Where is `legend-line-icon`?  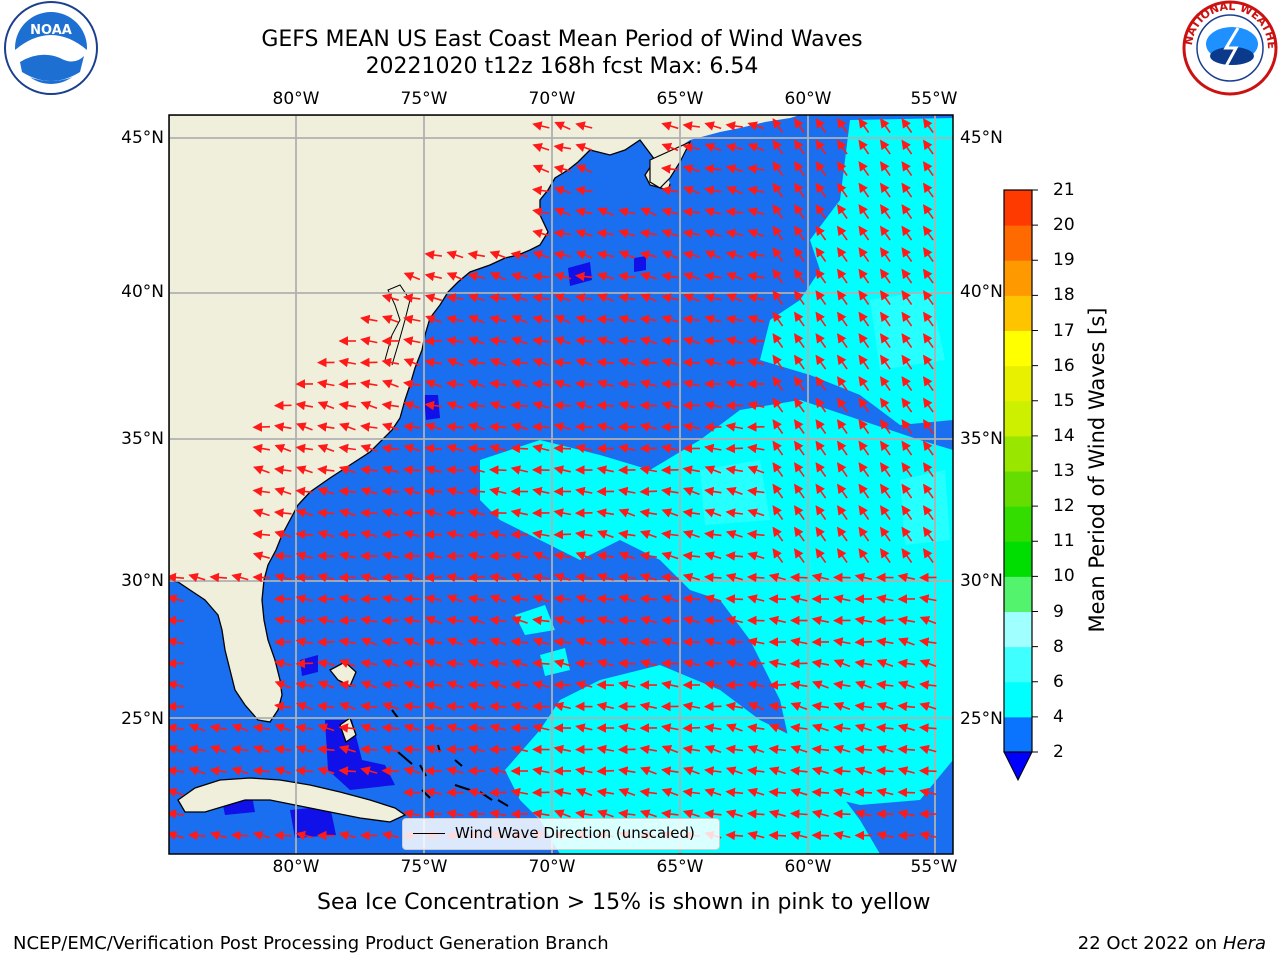 legend-line-icon is located at coordinates (429, 833).